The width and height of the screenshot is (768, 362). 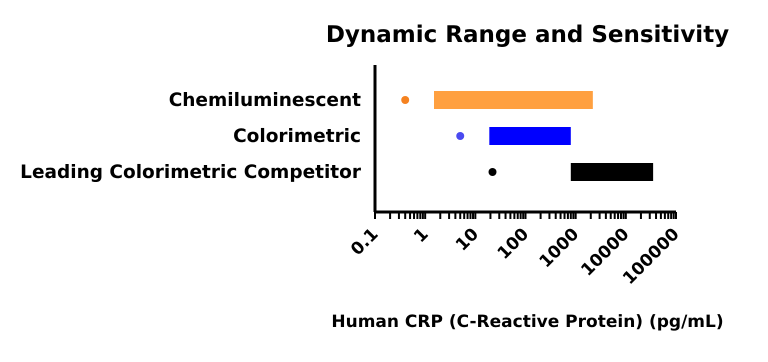 What do you see at coordinates (527, 322) in the screenshot?
I see `x-axis-title: Human CRP (C-Reactive Protein) (pg/mL)` at bounding box center [527, 322].